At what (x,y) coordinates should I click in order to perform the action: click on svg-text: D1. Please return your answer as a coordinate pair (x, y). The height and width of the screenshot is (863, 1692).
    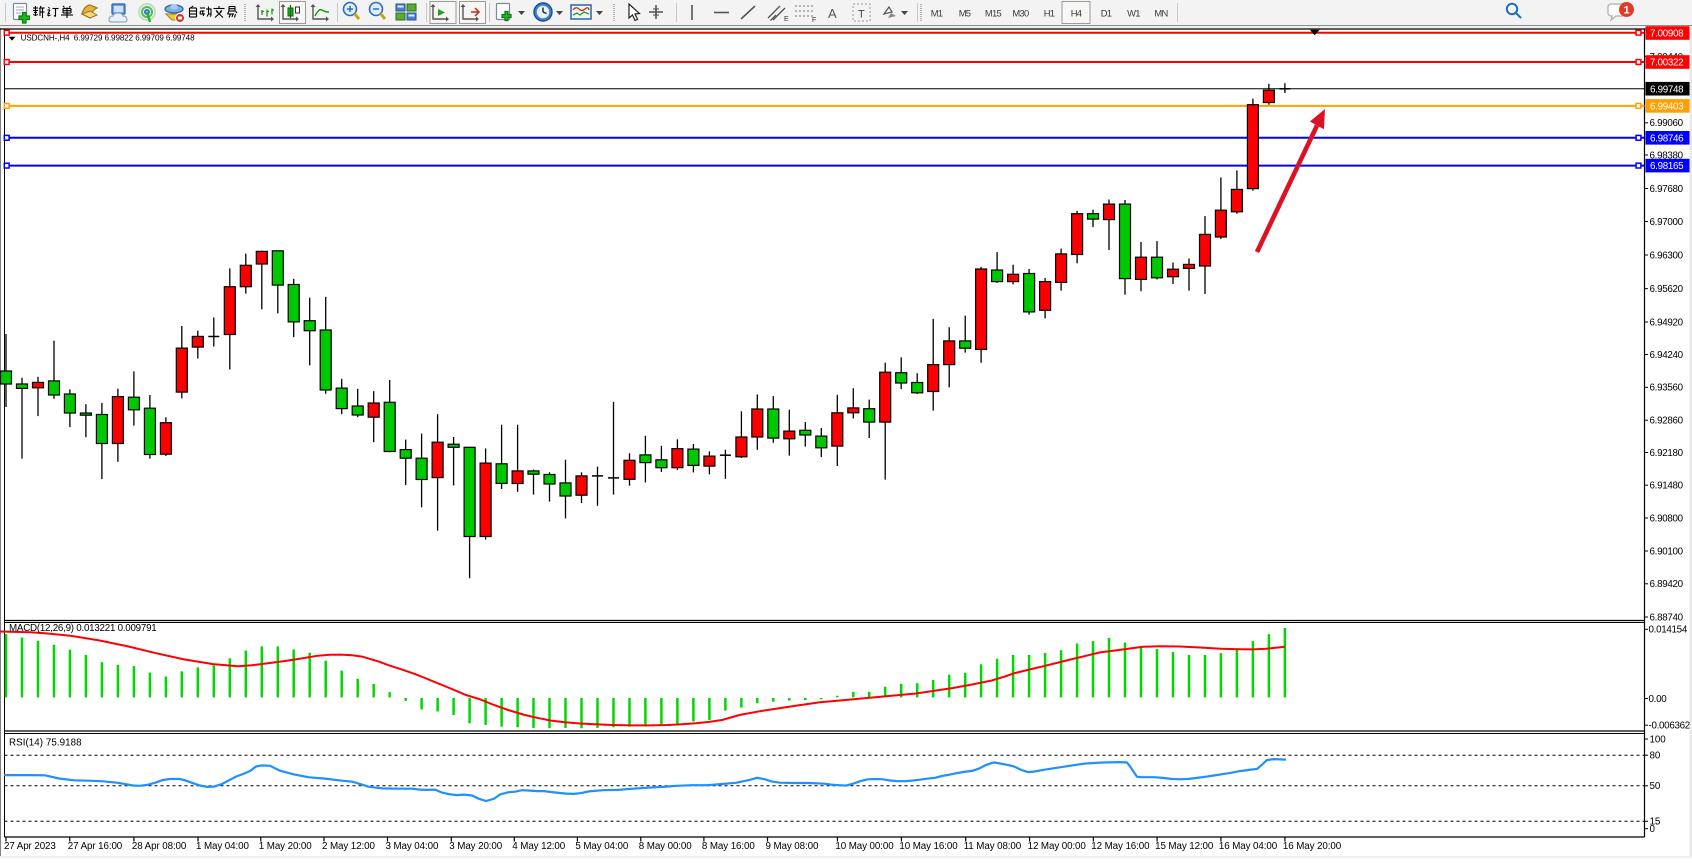
    Looking at the image, I should click on (1106, 13).